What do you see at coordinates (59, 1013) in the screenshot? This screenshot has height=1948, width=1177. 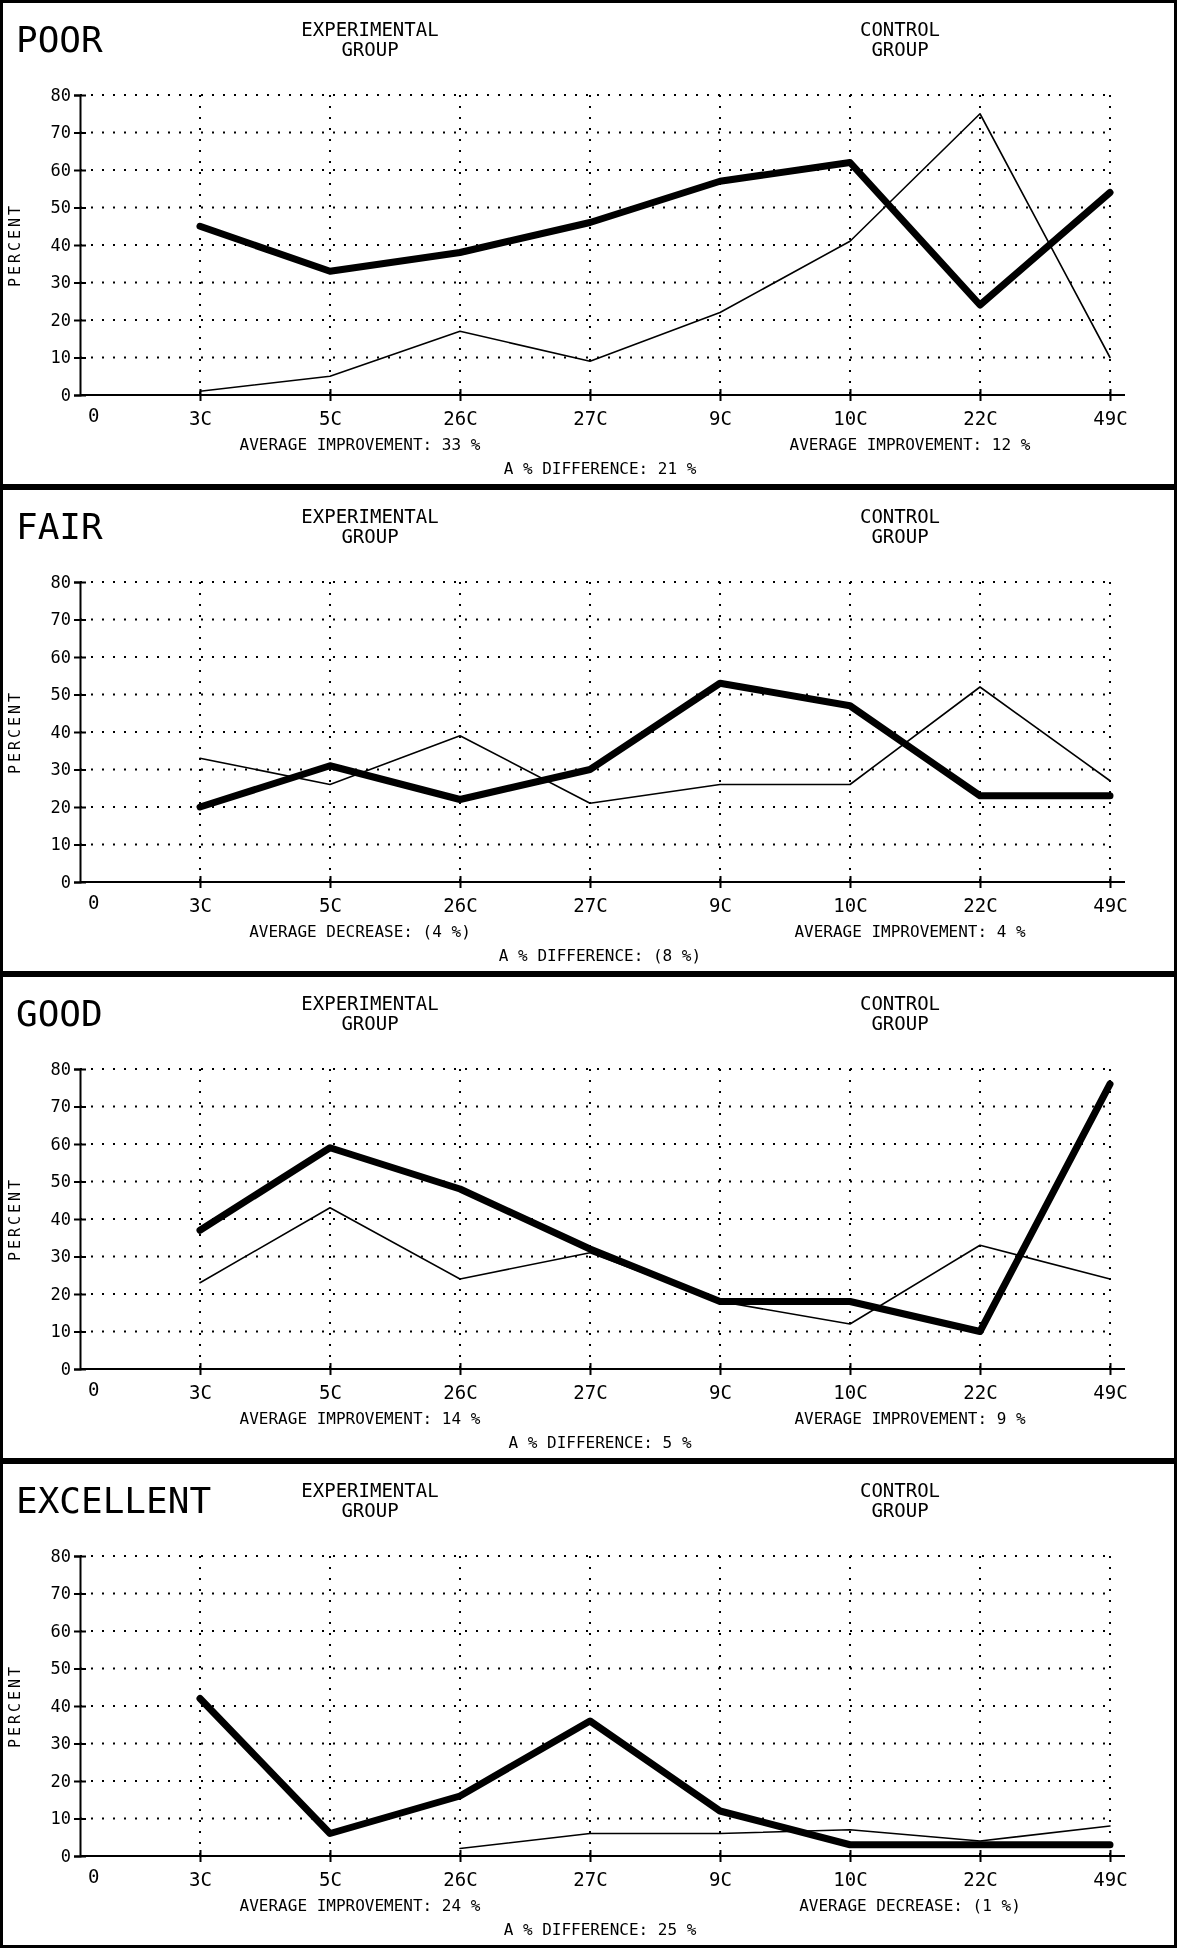 I see `chart-title: GOOD` at bounding box center [59, 1013].